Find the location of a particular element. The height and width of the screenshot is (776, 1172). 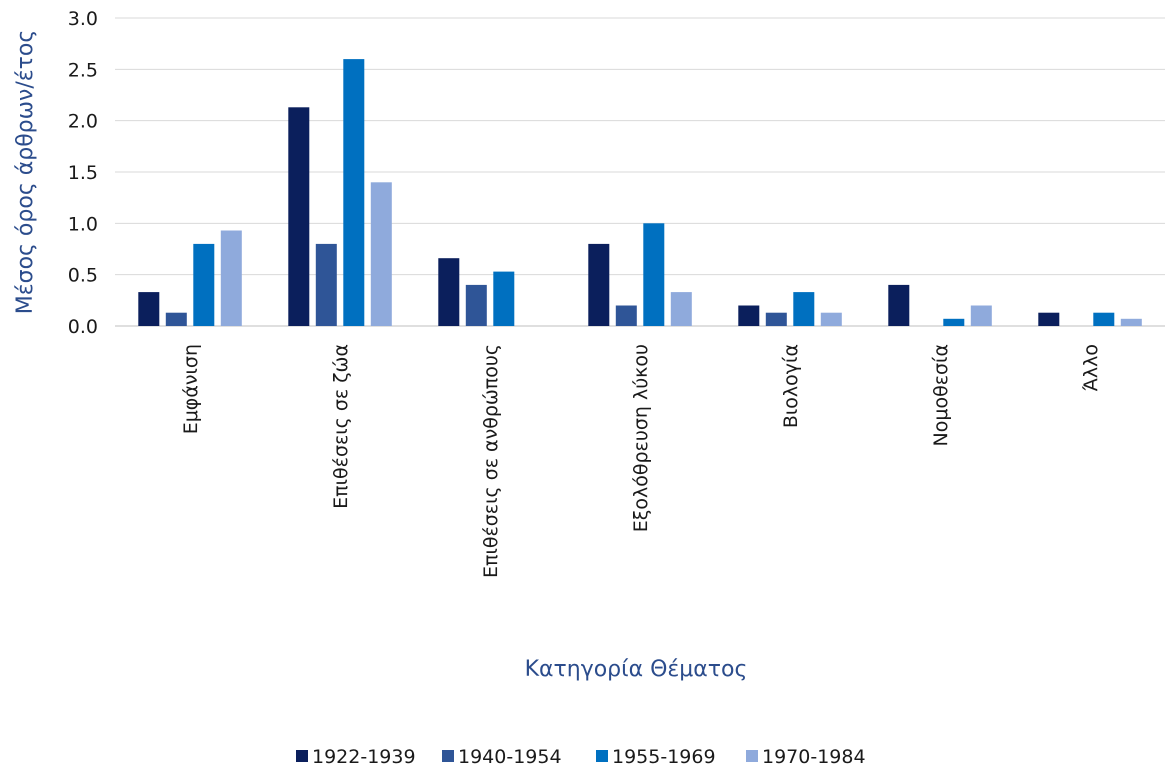

legend-item: 1940-1954 is located at coordinates (502, 757).